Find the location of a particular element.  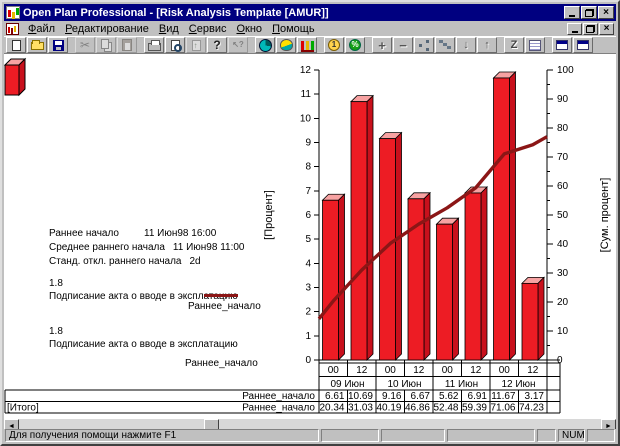

time-analysis-button is located at coordinates (265, 45).